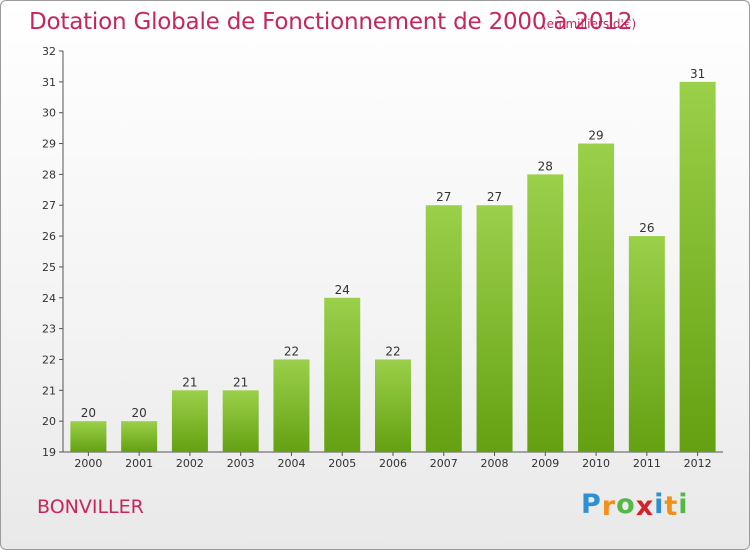  What do you see at coordinates (545, 463) in the screenshot?
I see `x-tick-label: 2009` at bounding box center [545, 463].